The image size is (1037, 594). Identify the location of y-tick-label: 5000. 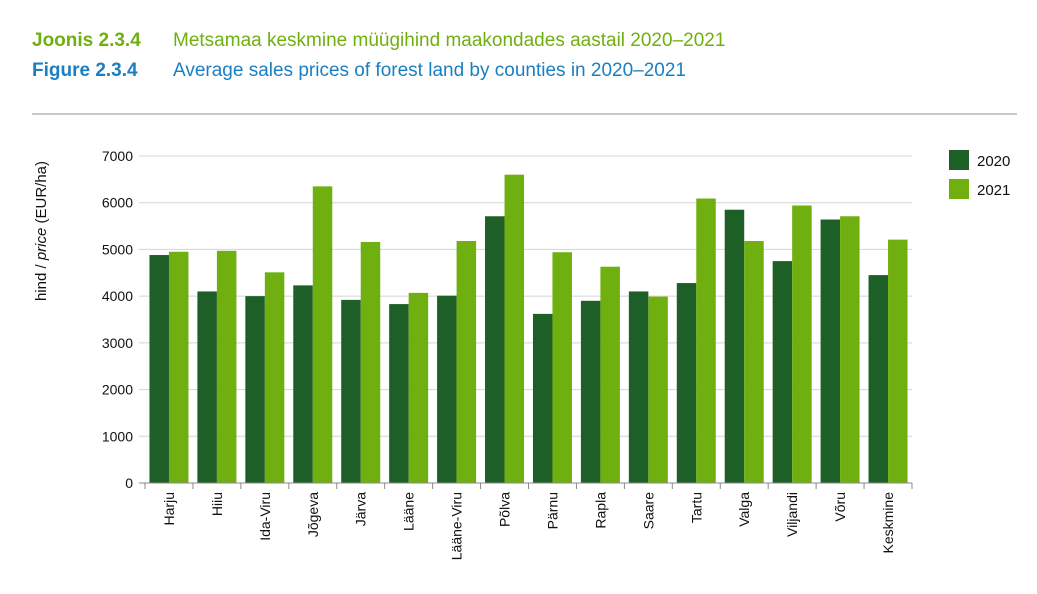
(117, 249).